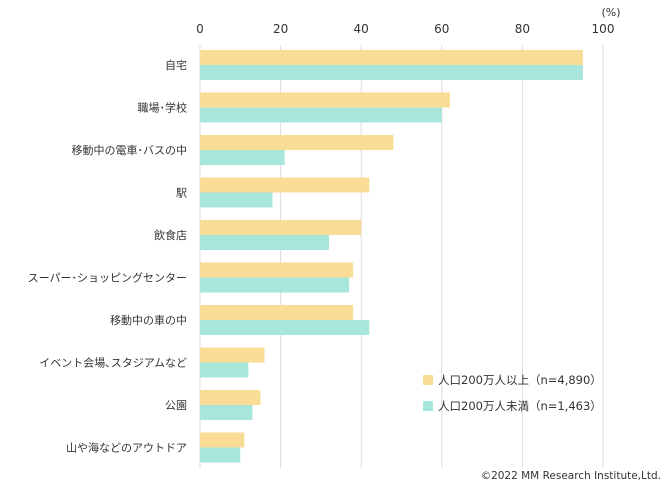 This screenshot has height=484, width=665. Describe the element at coordinates (200, 29) in the screenshot. I see `x-tick-label: 0` at that location.